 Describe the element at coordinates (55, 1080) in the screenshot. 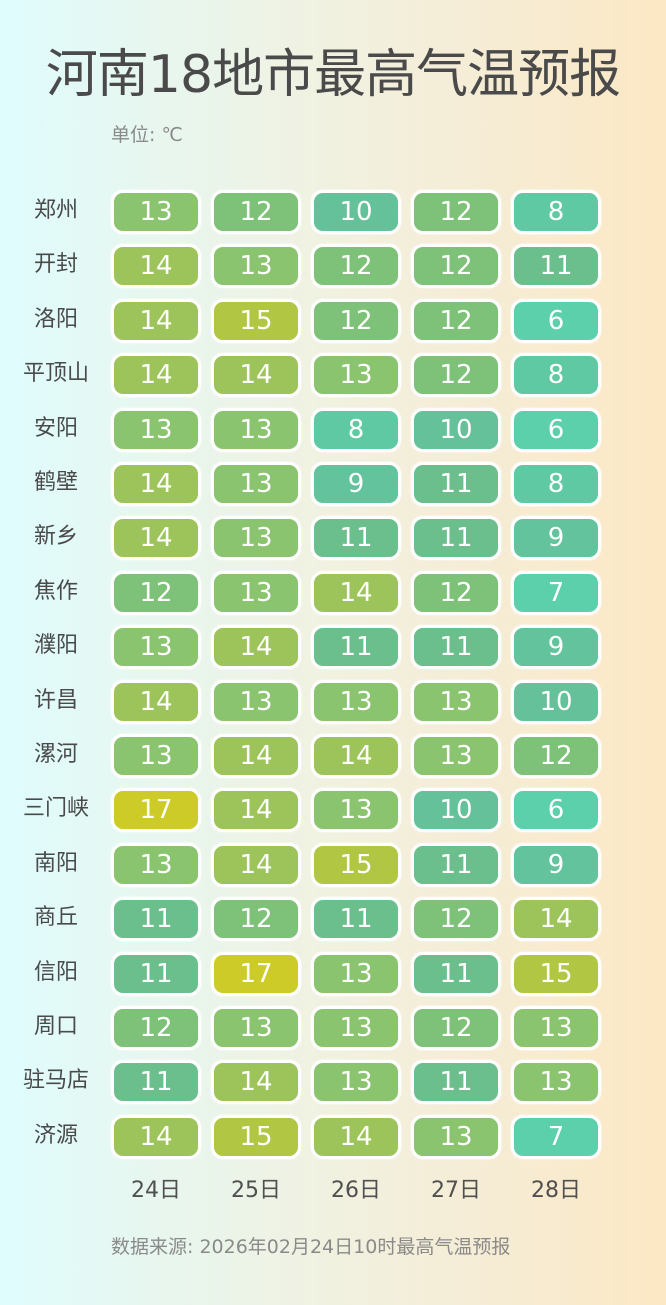

I see `row-label-city: 驻马店` at that location.